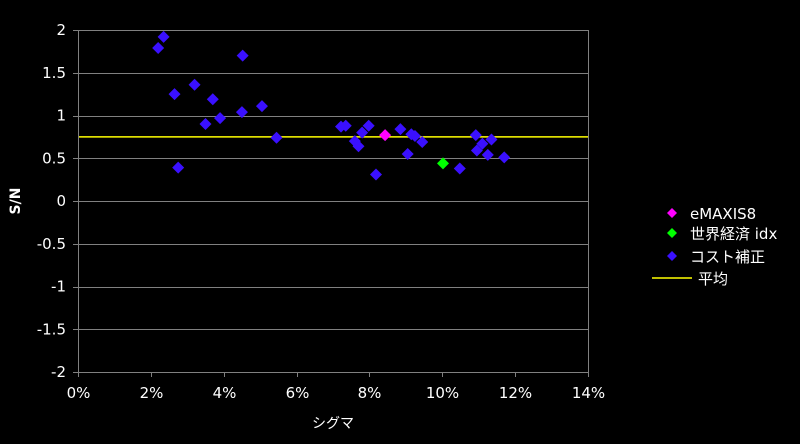 The width and height of the screenshot is (800, 444). What do you see at coordinates (727, 257) in the screenshot?
I see `legend-label-cost-adjusted: コスト補正` at bounding box center [727, 257].